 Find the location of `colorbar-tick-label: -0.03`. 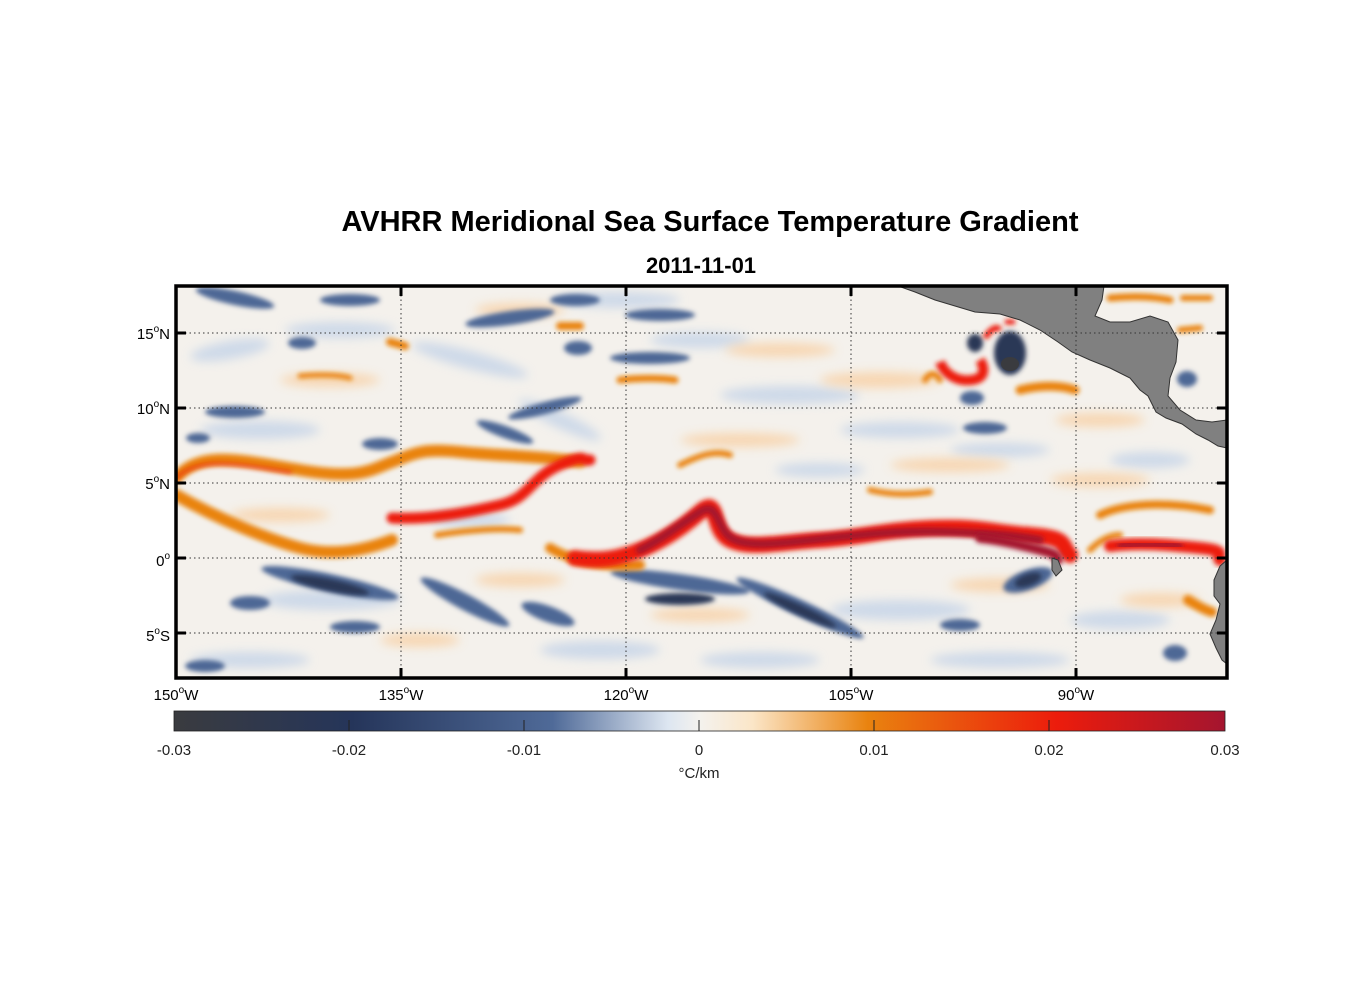

colorbar-tick-label: -0.03 is located at coordinates (174, 750).